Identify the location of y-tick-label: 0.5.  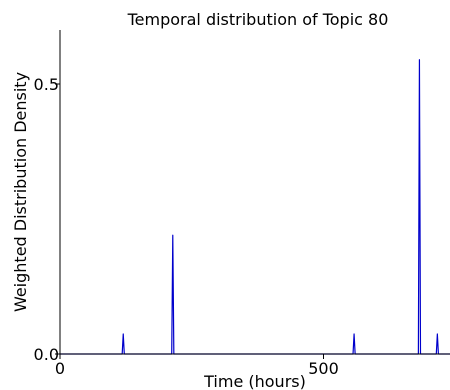
(46, 84).